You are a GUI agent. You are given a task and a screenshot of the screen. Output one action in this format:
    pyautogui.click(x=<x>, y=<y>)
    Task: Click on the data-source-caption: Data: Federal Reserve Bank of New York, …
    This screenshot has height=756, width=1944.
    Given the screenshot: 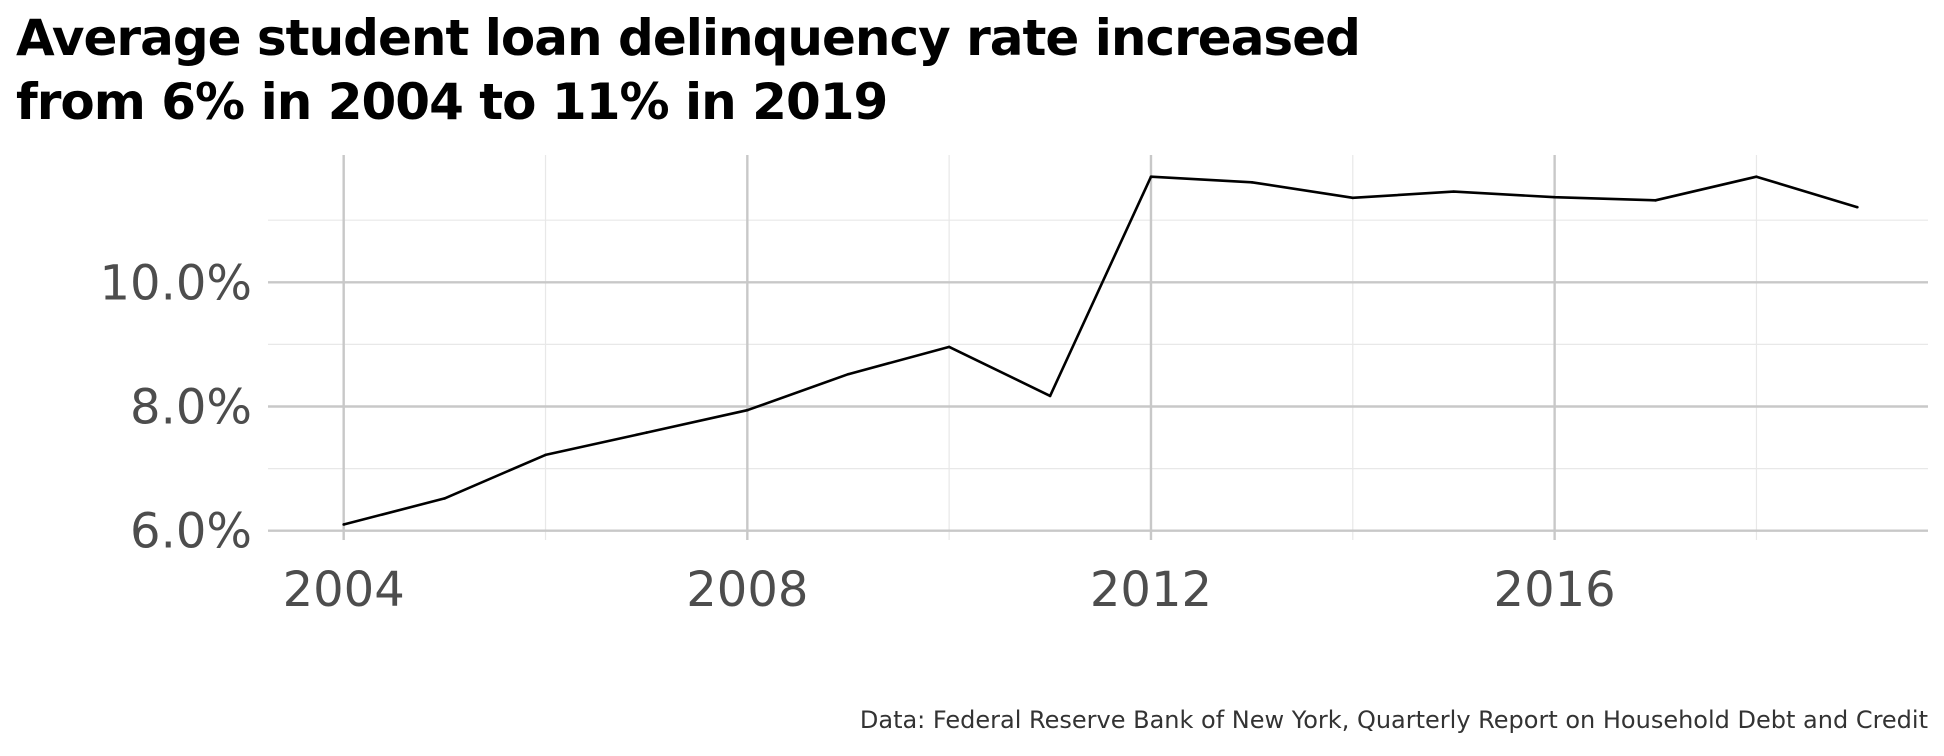 What is the action you would take?
    pyautogui.click(x=1393, y=720)
    